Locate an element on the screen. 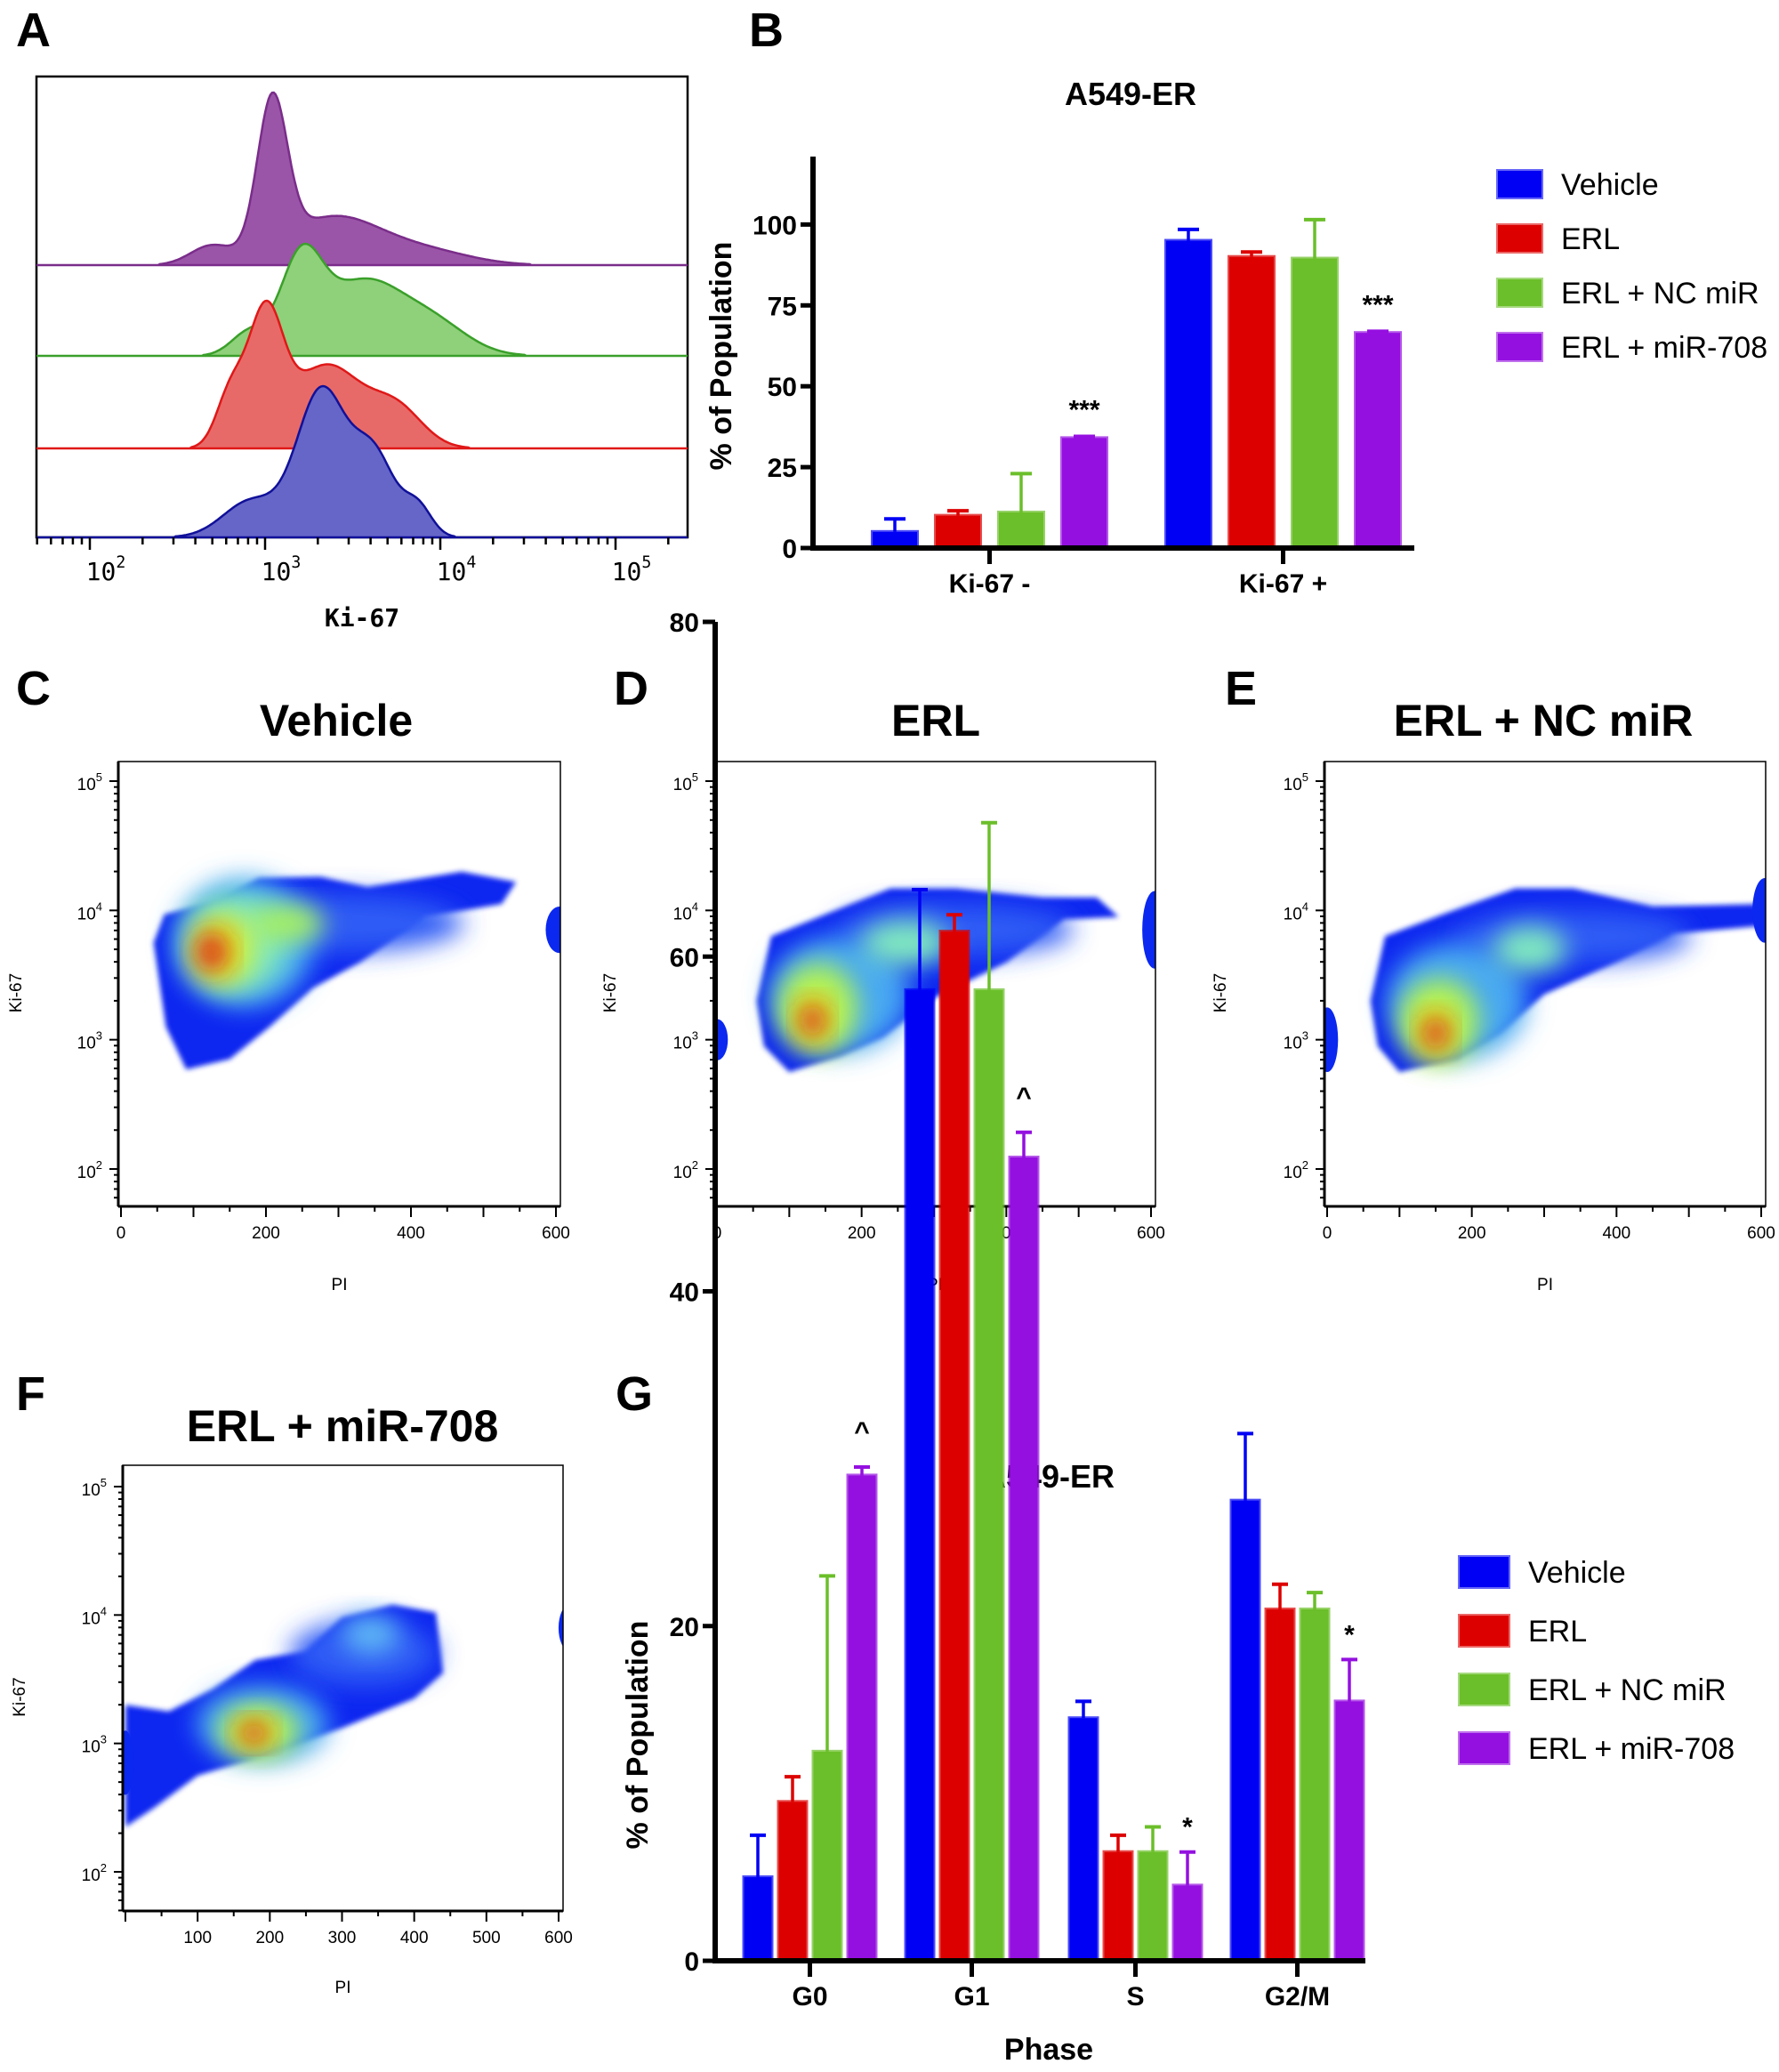  significance-marker: * is located at coordinates (1187, 1827).